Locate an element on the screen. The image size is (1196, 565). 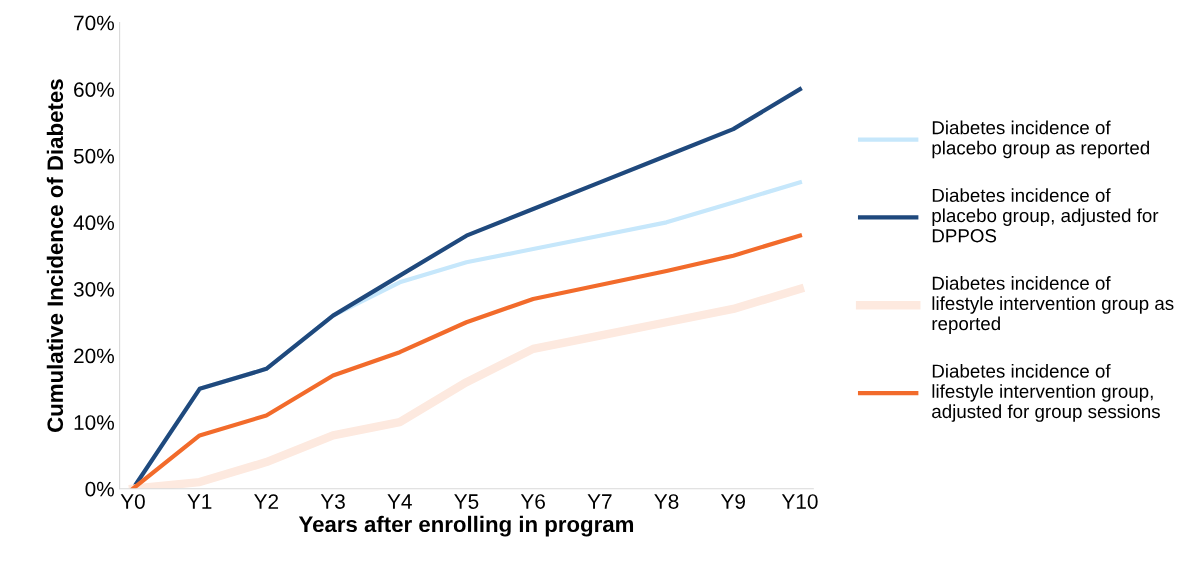
y-tick-label: 40% is located at coordinates (93, 223).